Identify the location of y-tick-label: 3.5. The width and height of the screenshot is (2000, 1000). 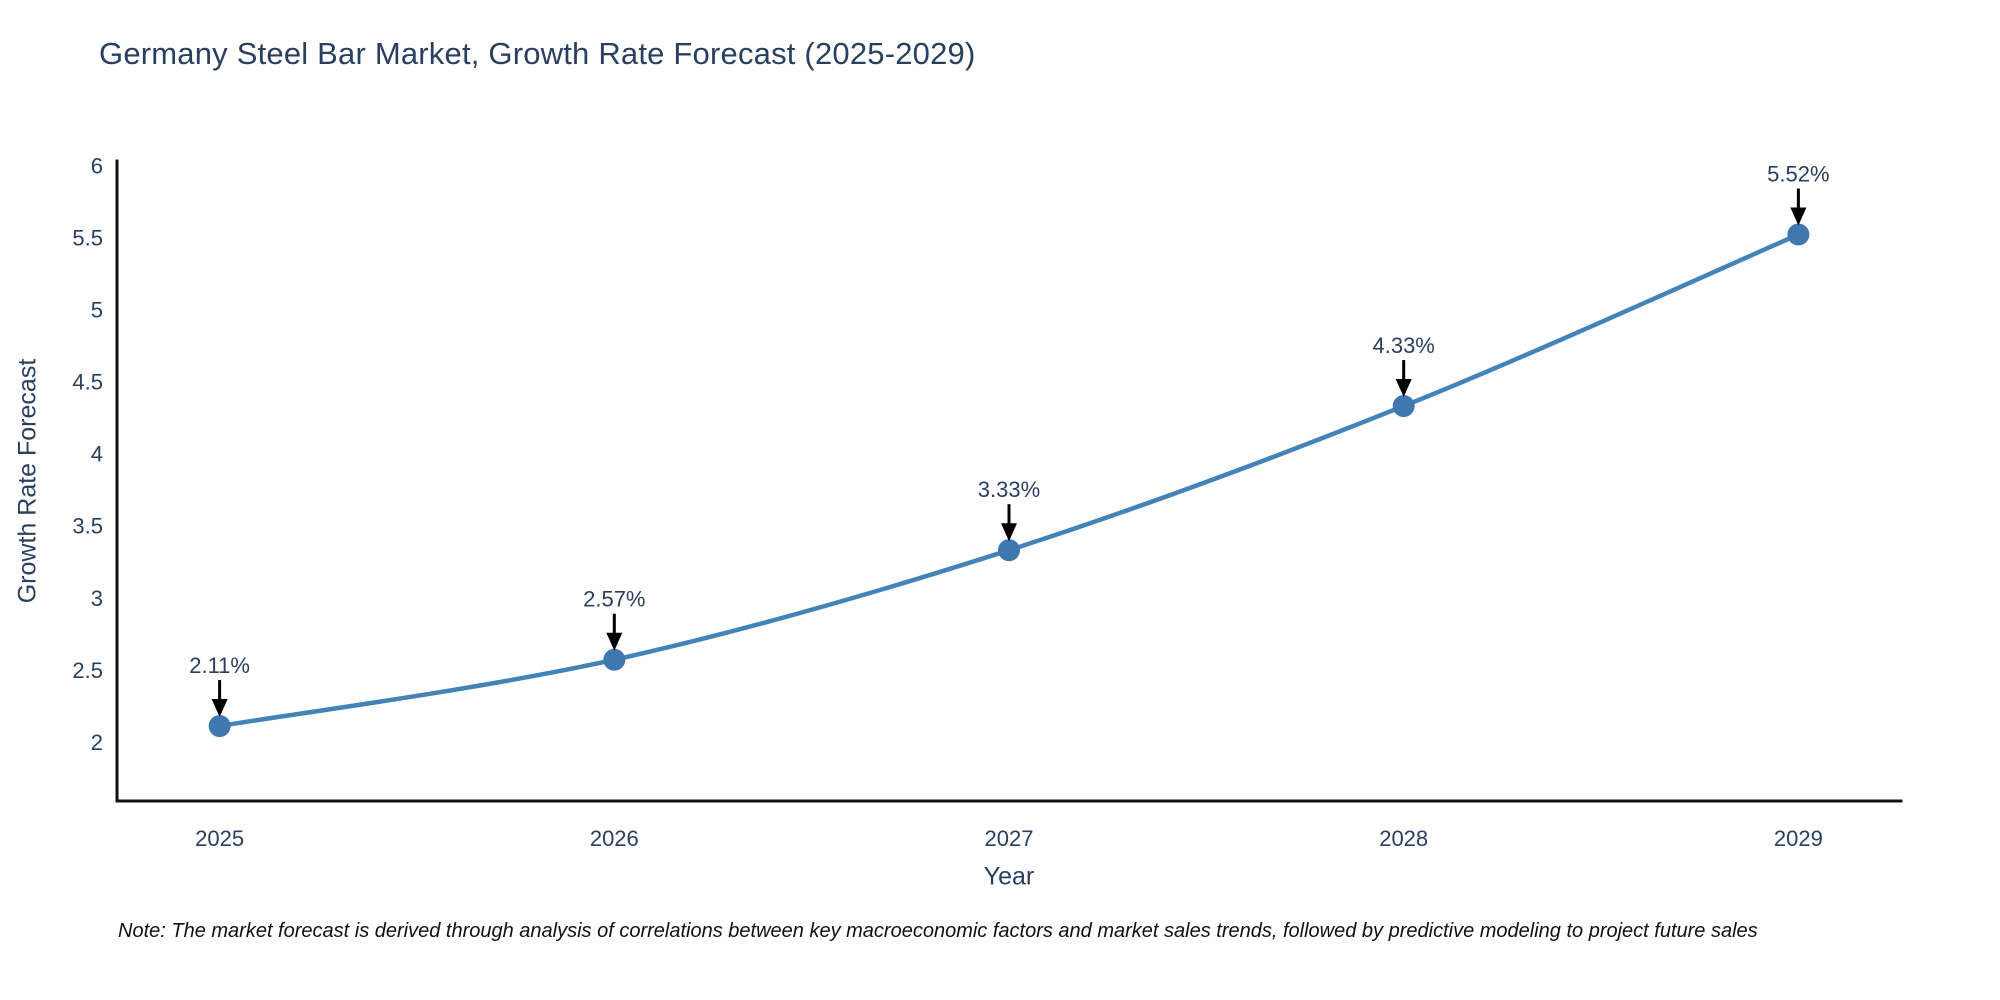
(87, 526).